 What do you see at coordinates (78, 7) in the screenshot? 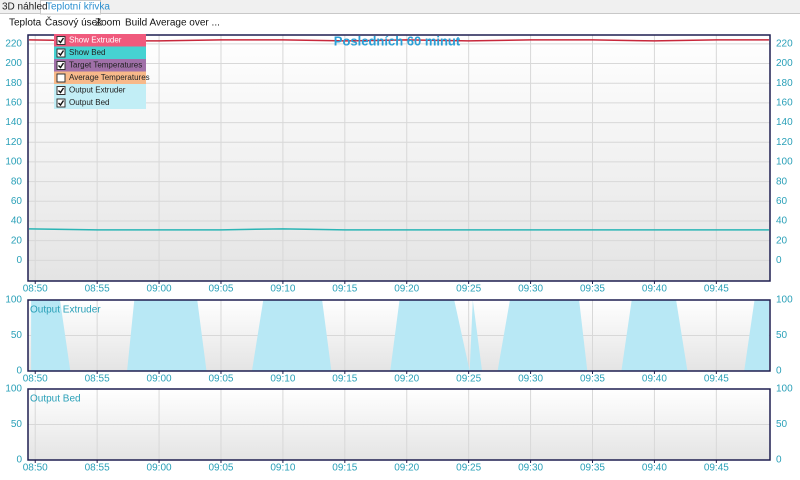
I see `tab: Teplotní křivka` at bounding box center [78, 7].